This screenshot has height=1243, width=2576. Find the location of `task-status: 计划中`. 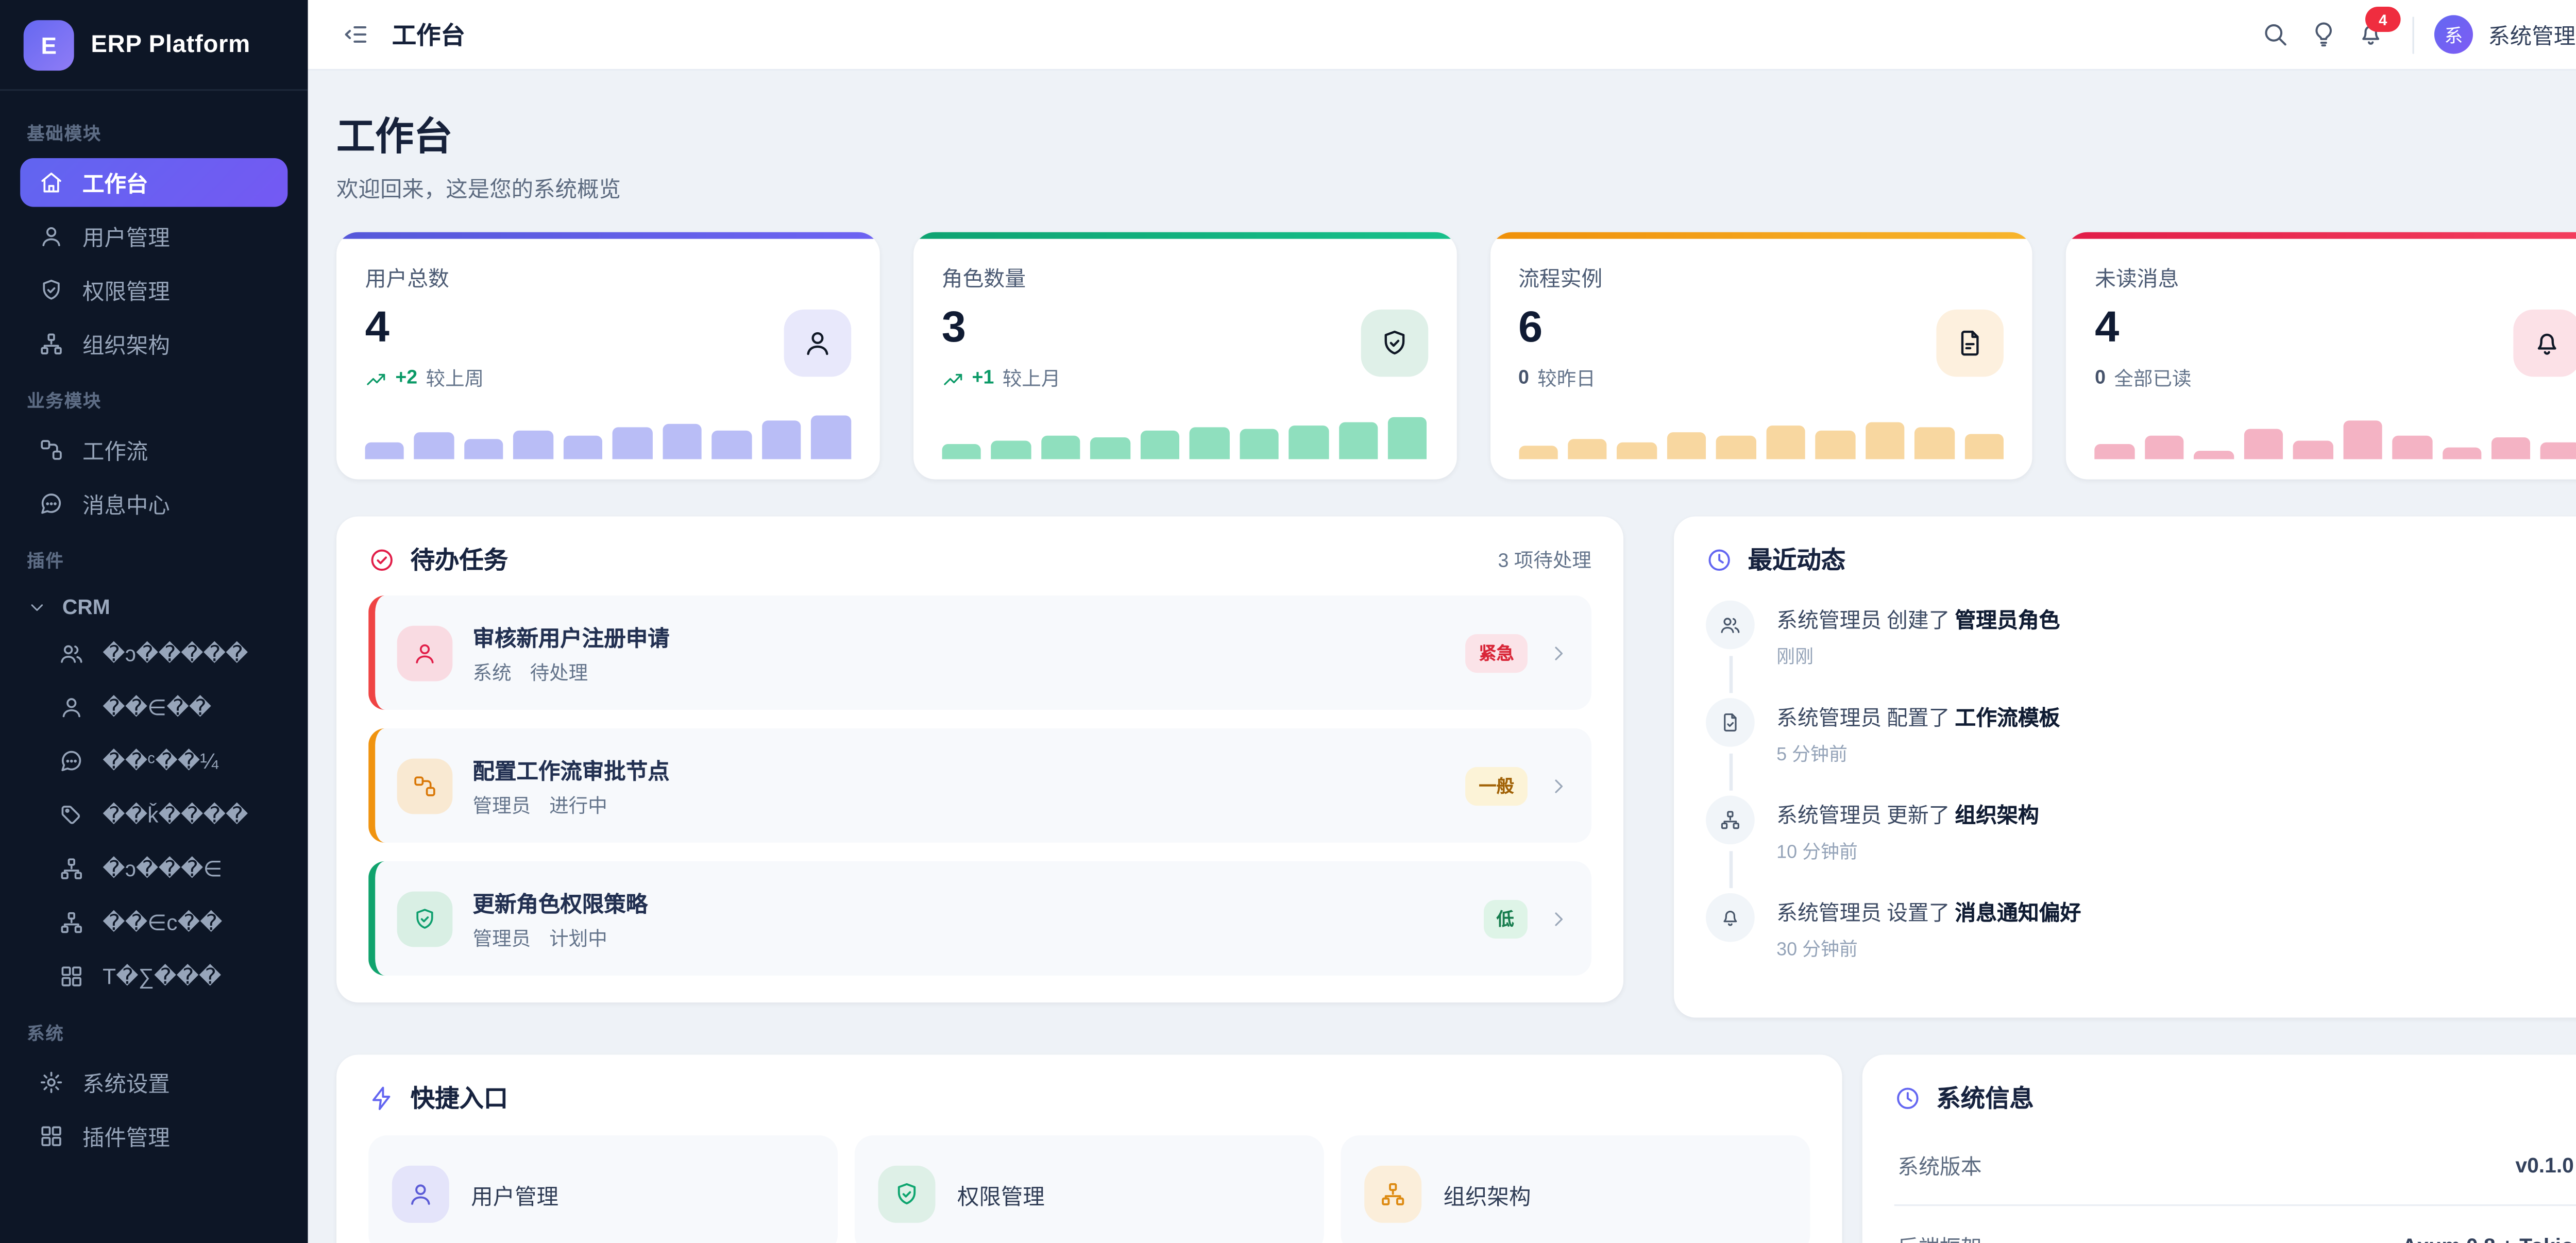

task-status: 计划中 is located at coordinates (578, 939).